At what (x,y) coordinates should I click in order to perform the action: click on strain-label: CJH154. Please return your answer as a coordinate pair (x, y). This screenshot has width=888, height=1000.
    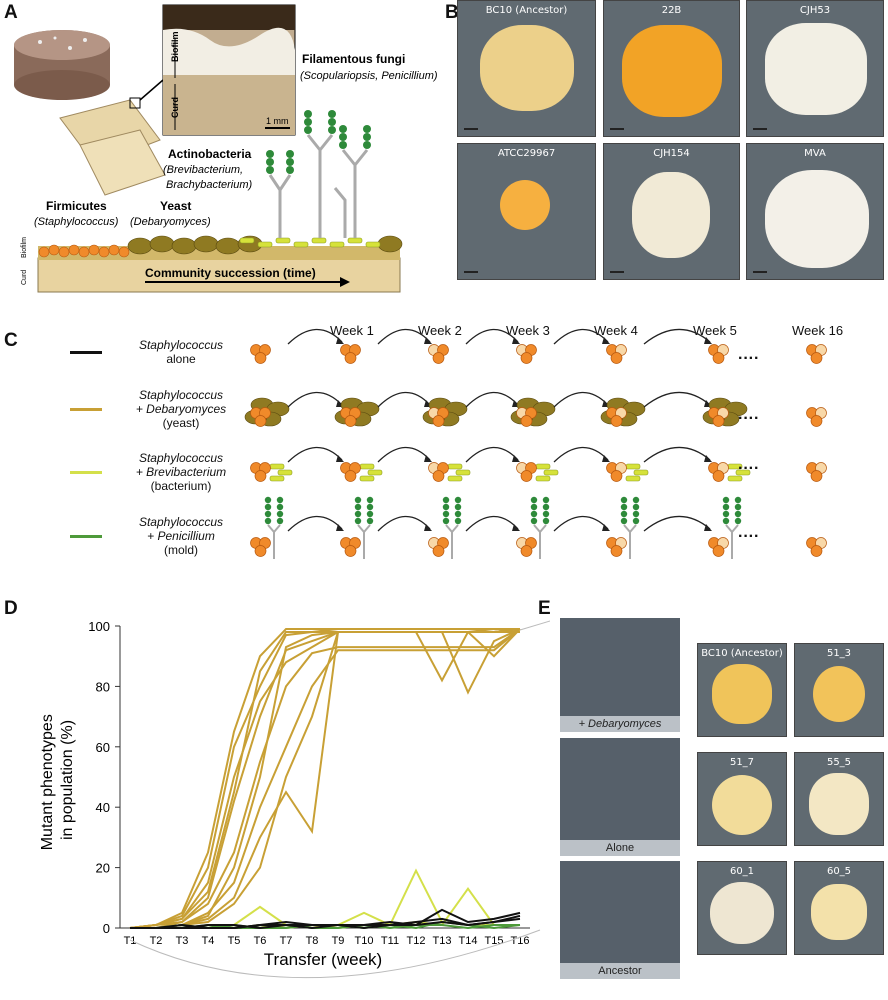
    Looking at the image, I should click on (671, 153).